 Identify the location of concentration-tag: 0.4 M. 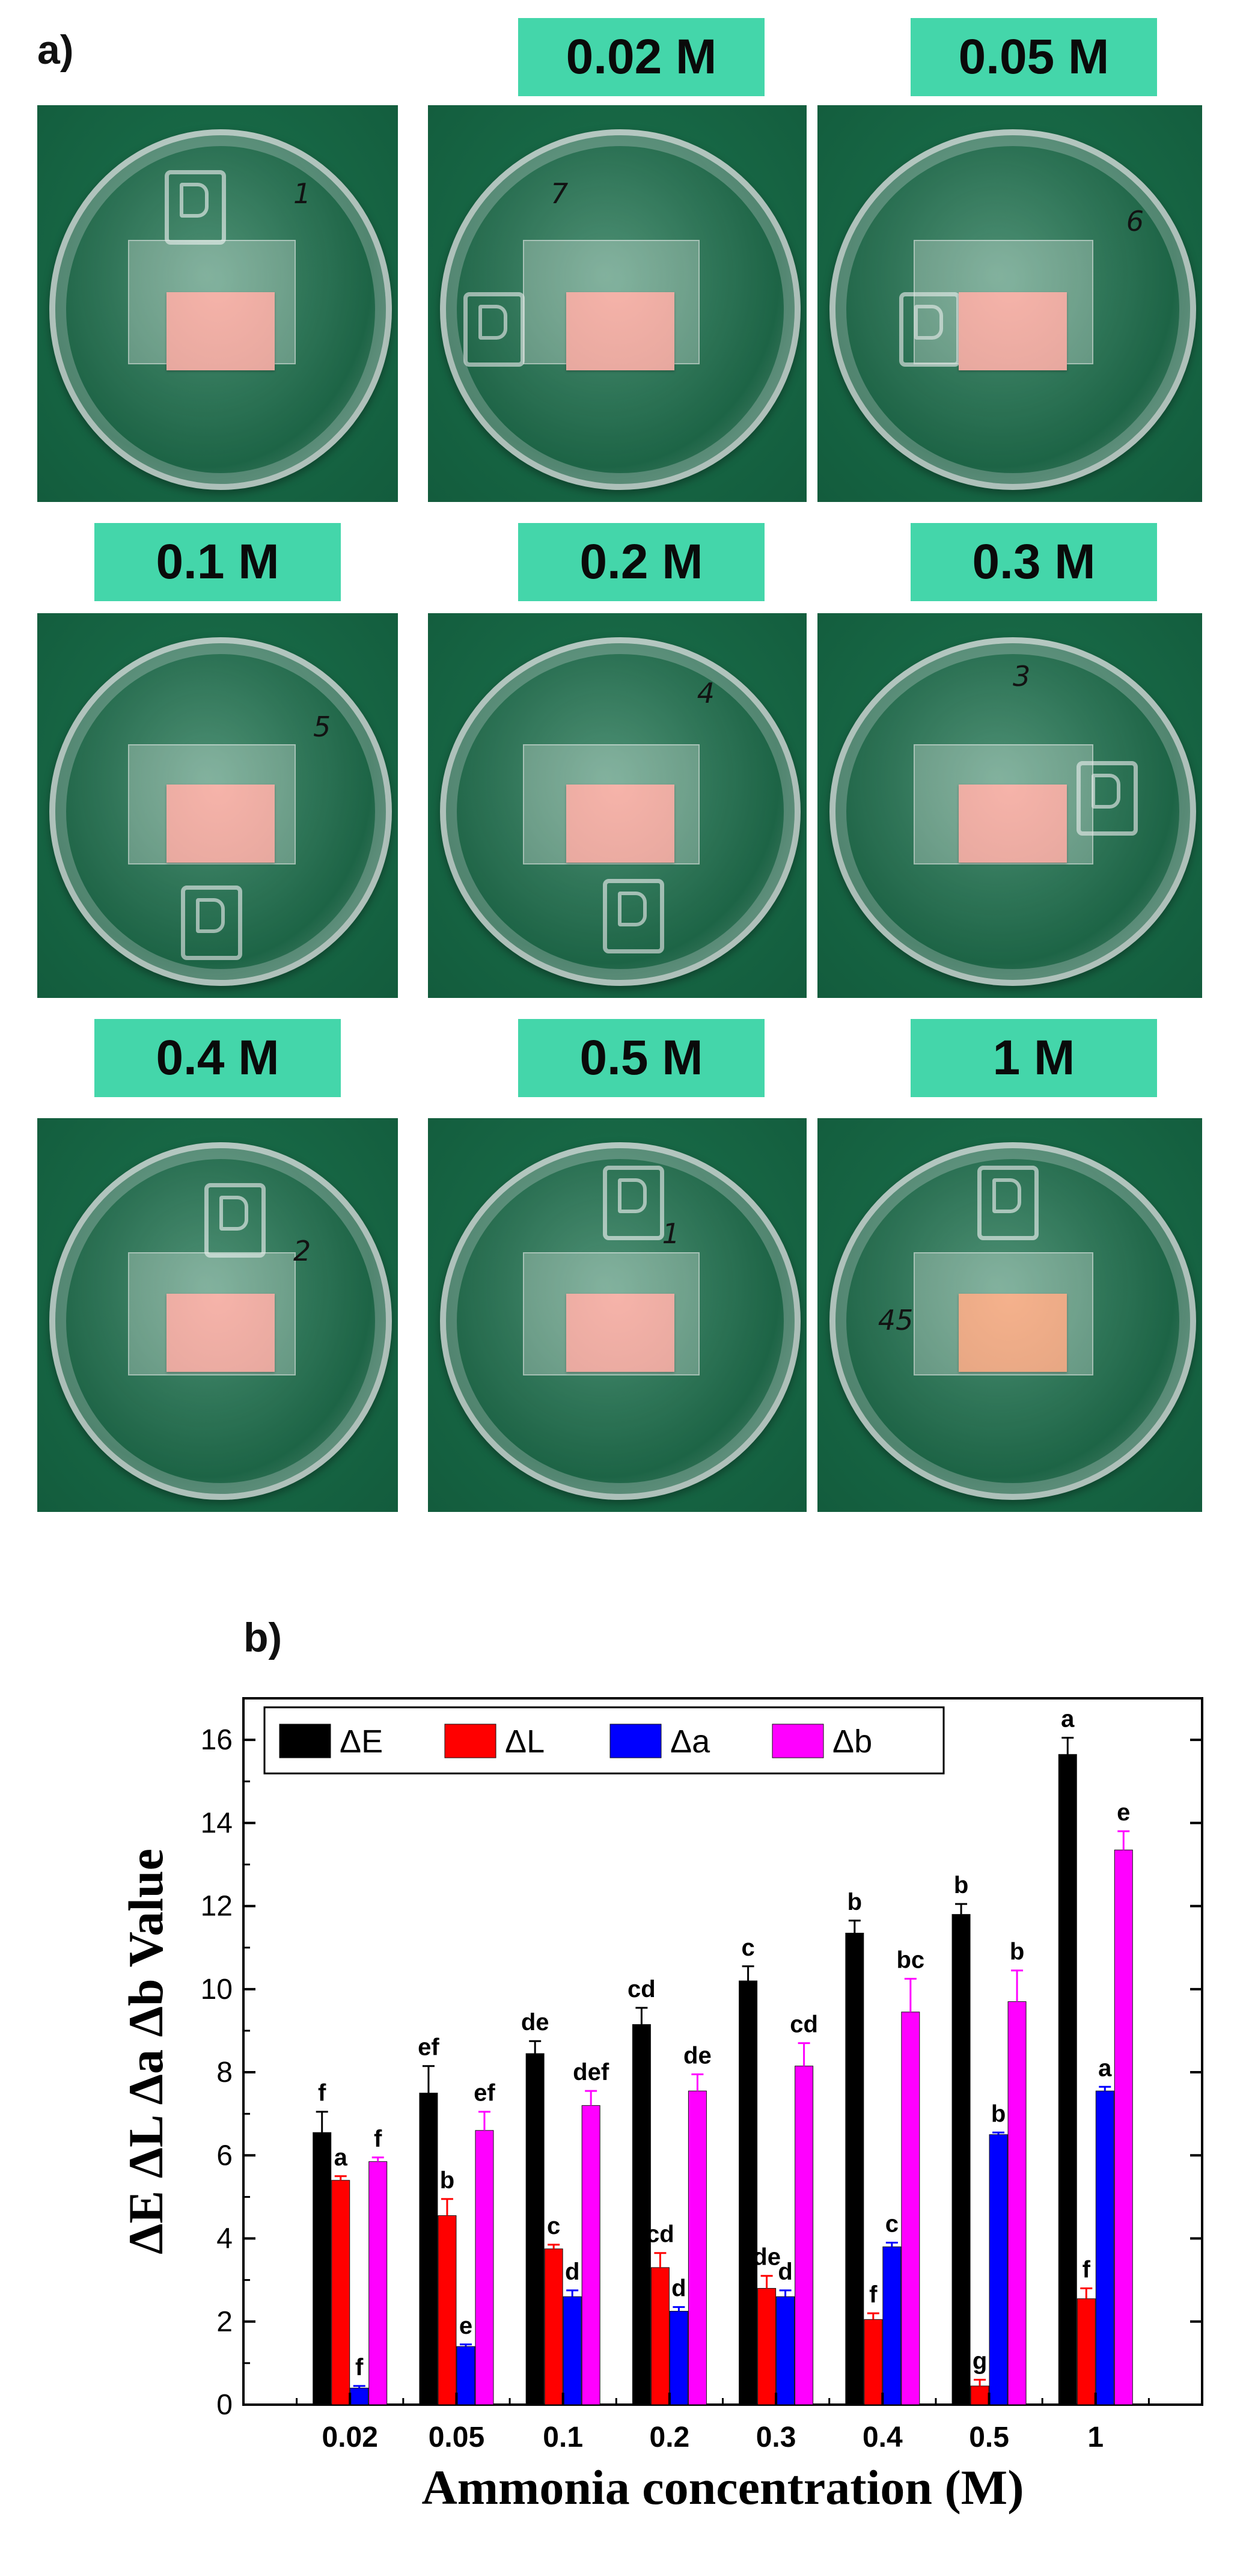
(217, 1058).